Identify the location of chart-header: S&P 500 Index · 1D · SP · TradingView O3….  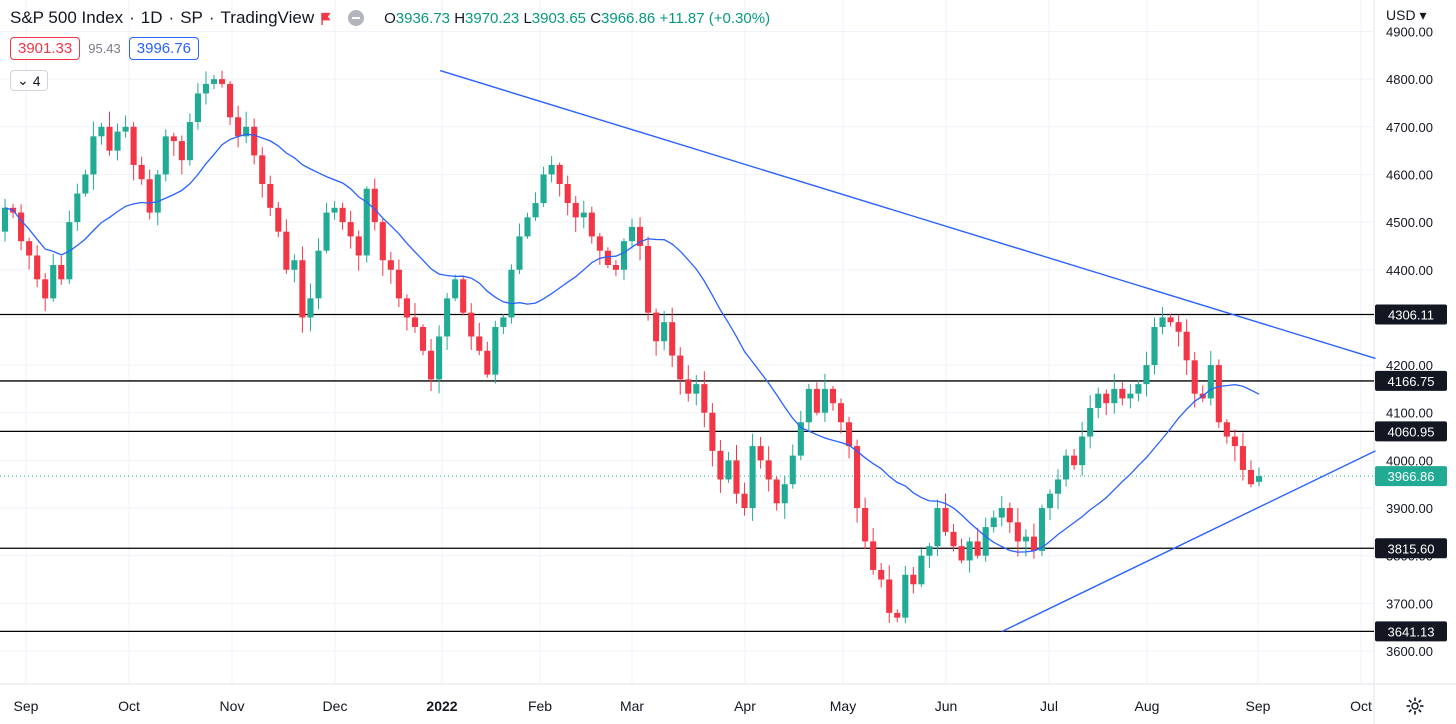
(390, 17).